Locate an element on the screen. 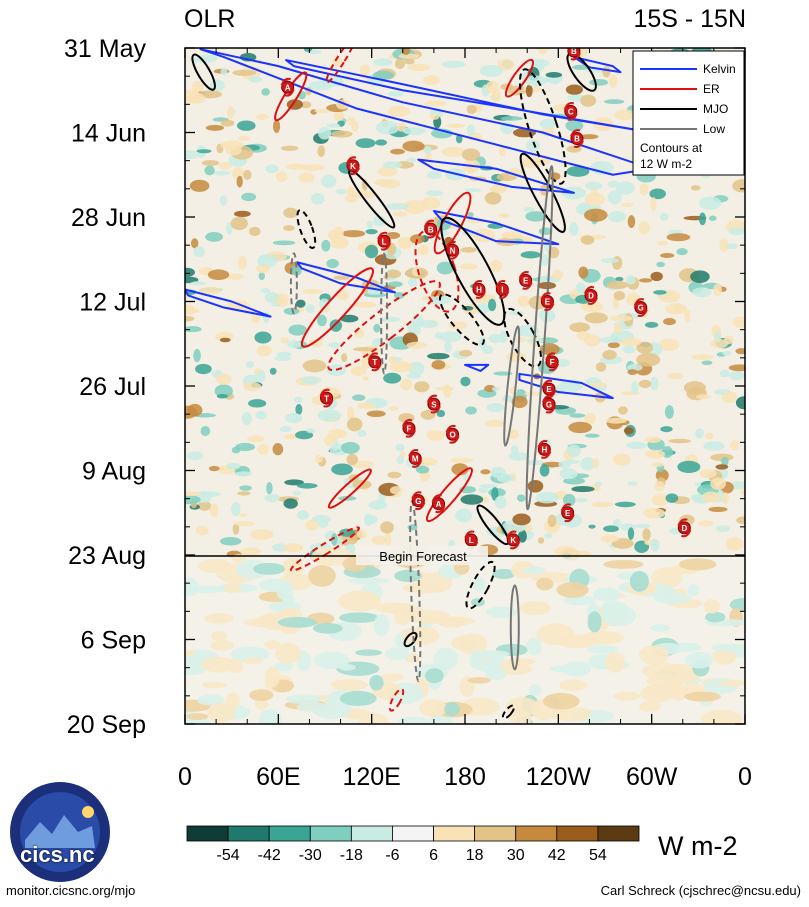 The width and height of the screenshot is (809, 907). kelvin-contour is located at coordinates (469, 96).